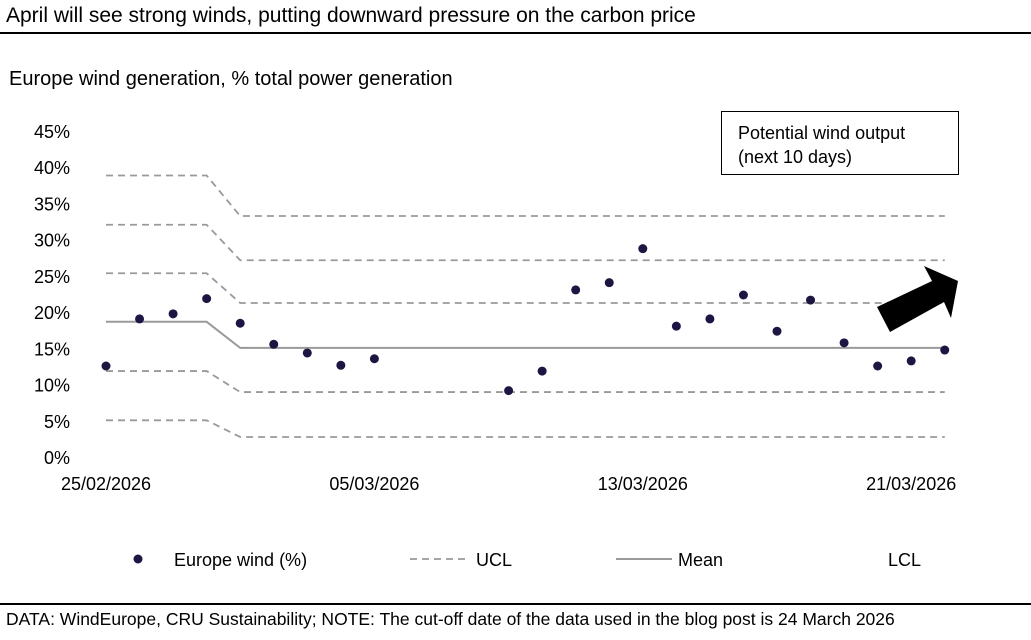 This screenshot has height=640, width=1031. Describe the element at coordinates (106, 484) in the screenshot. I see `x-tick-label: 25/02/2026` at that location.